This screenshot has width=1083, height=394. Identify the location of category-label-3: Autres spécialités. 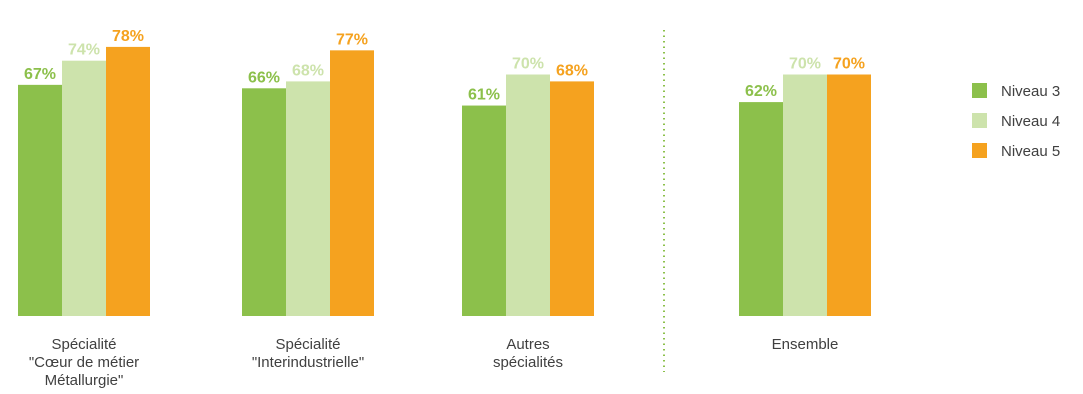
(528, 353).